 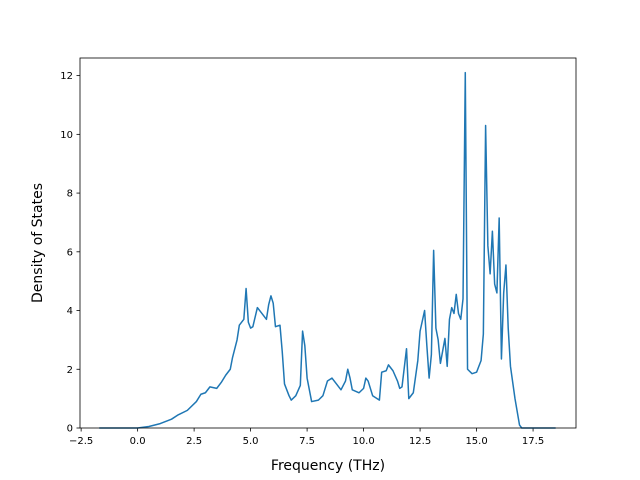 What do you see at coordinates (194, 441) in the screenshot?
I see `x-tick-label: 2.5` at bounding box center [194, 441].